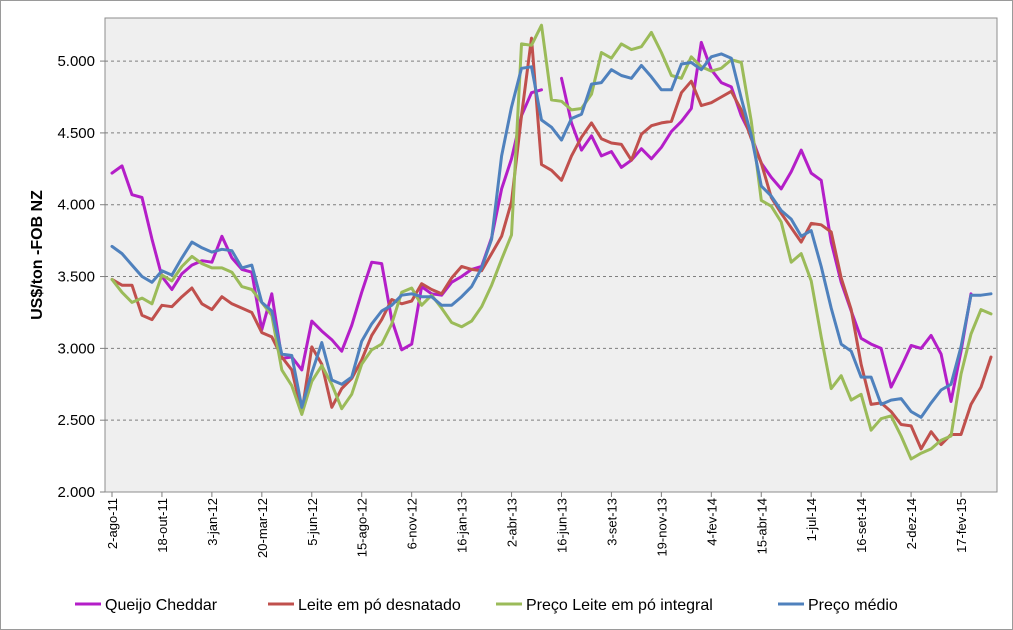 The height and width of the screenshot is (630, 1013). Describe the element at coordinates (262, 528) in the screenshot. I see `x-tick-label: 20-mar-12` at that location.